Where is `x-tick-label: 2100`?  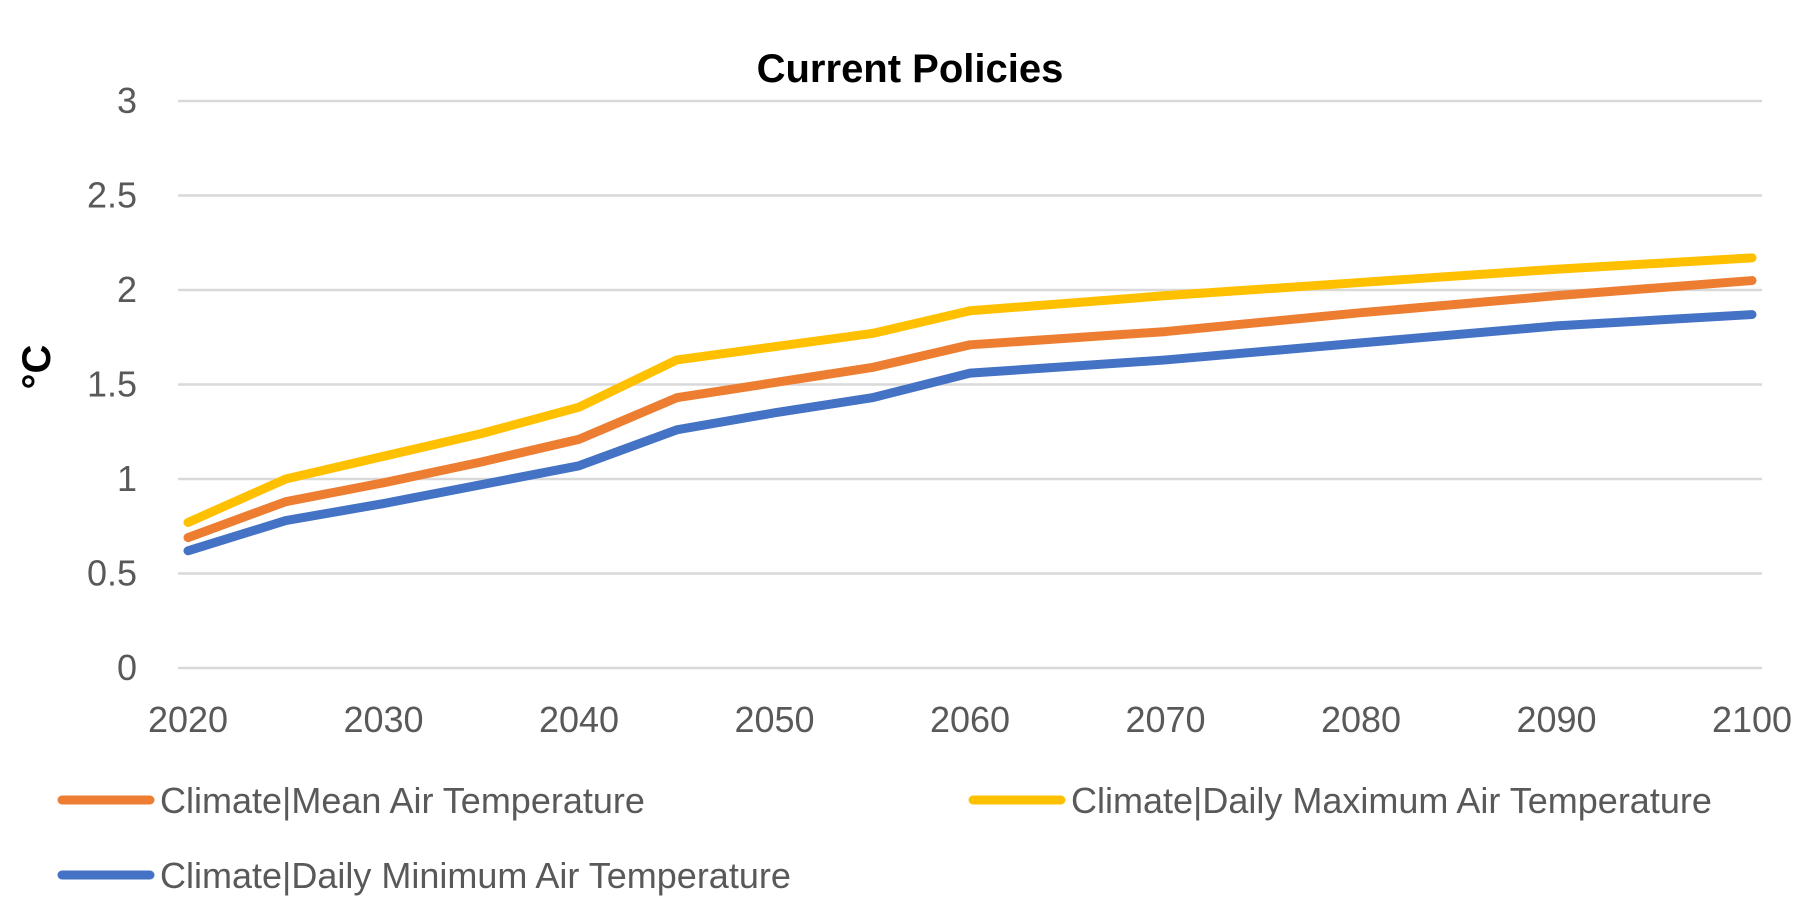
x-tick-label: 2100 is located at coordinates (1752, 719).